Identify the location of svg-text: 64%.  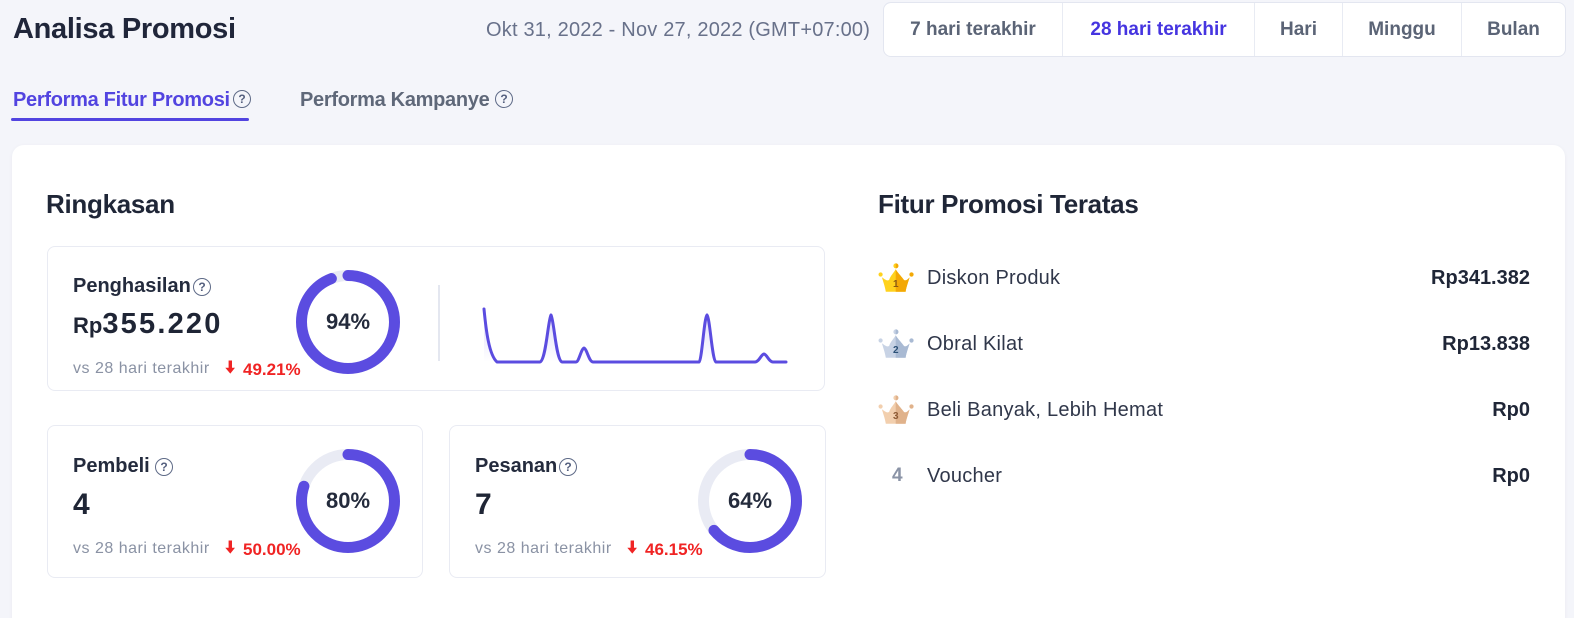
(750, 500).